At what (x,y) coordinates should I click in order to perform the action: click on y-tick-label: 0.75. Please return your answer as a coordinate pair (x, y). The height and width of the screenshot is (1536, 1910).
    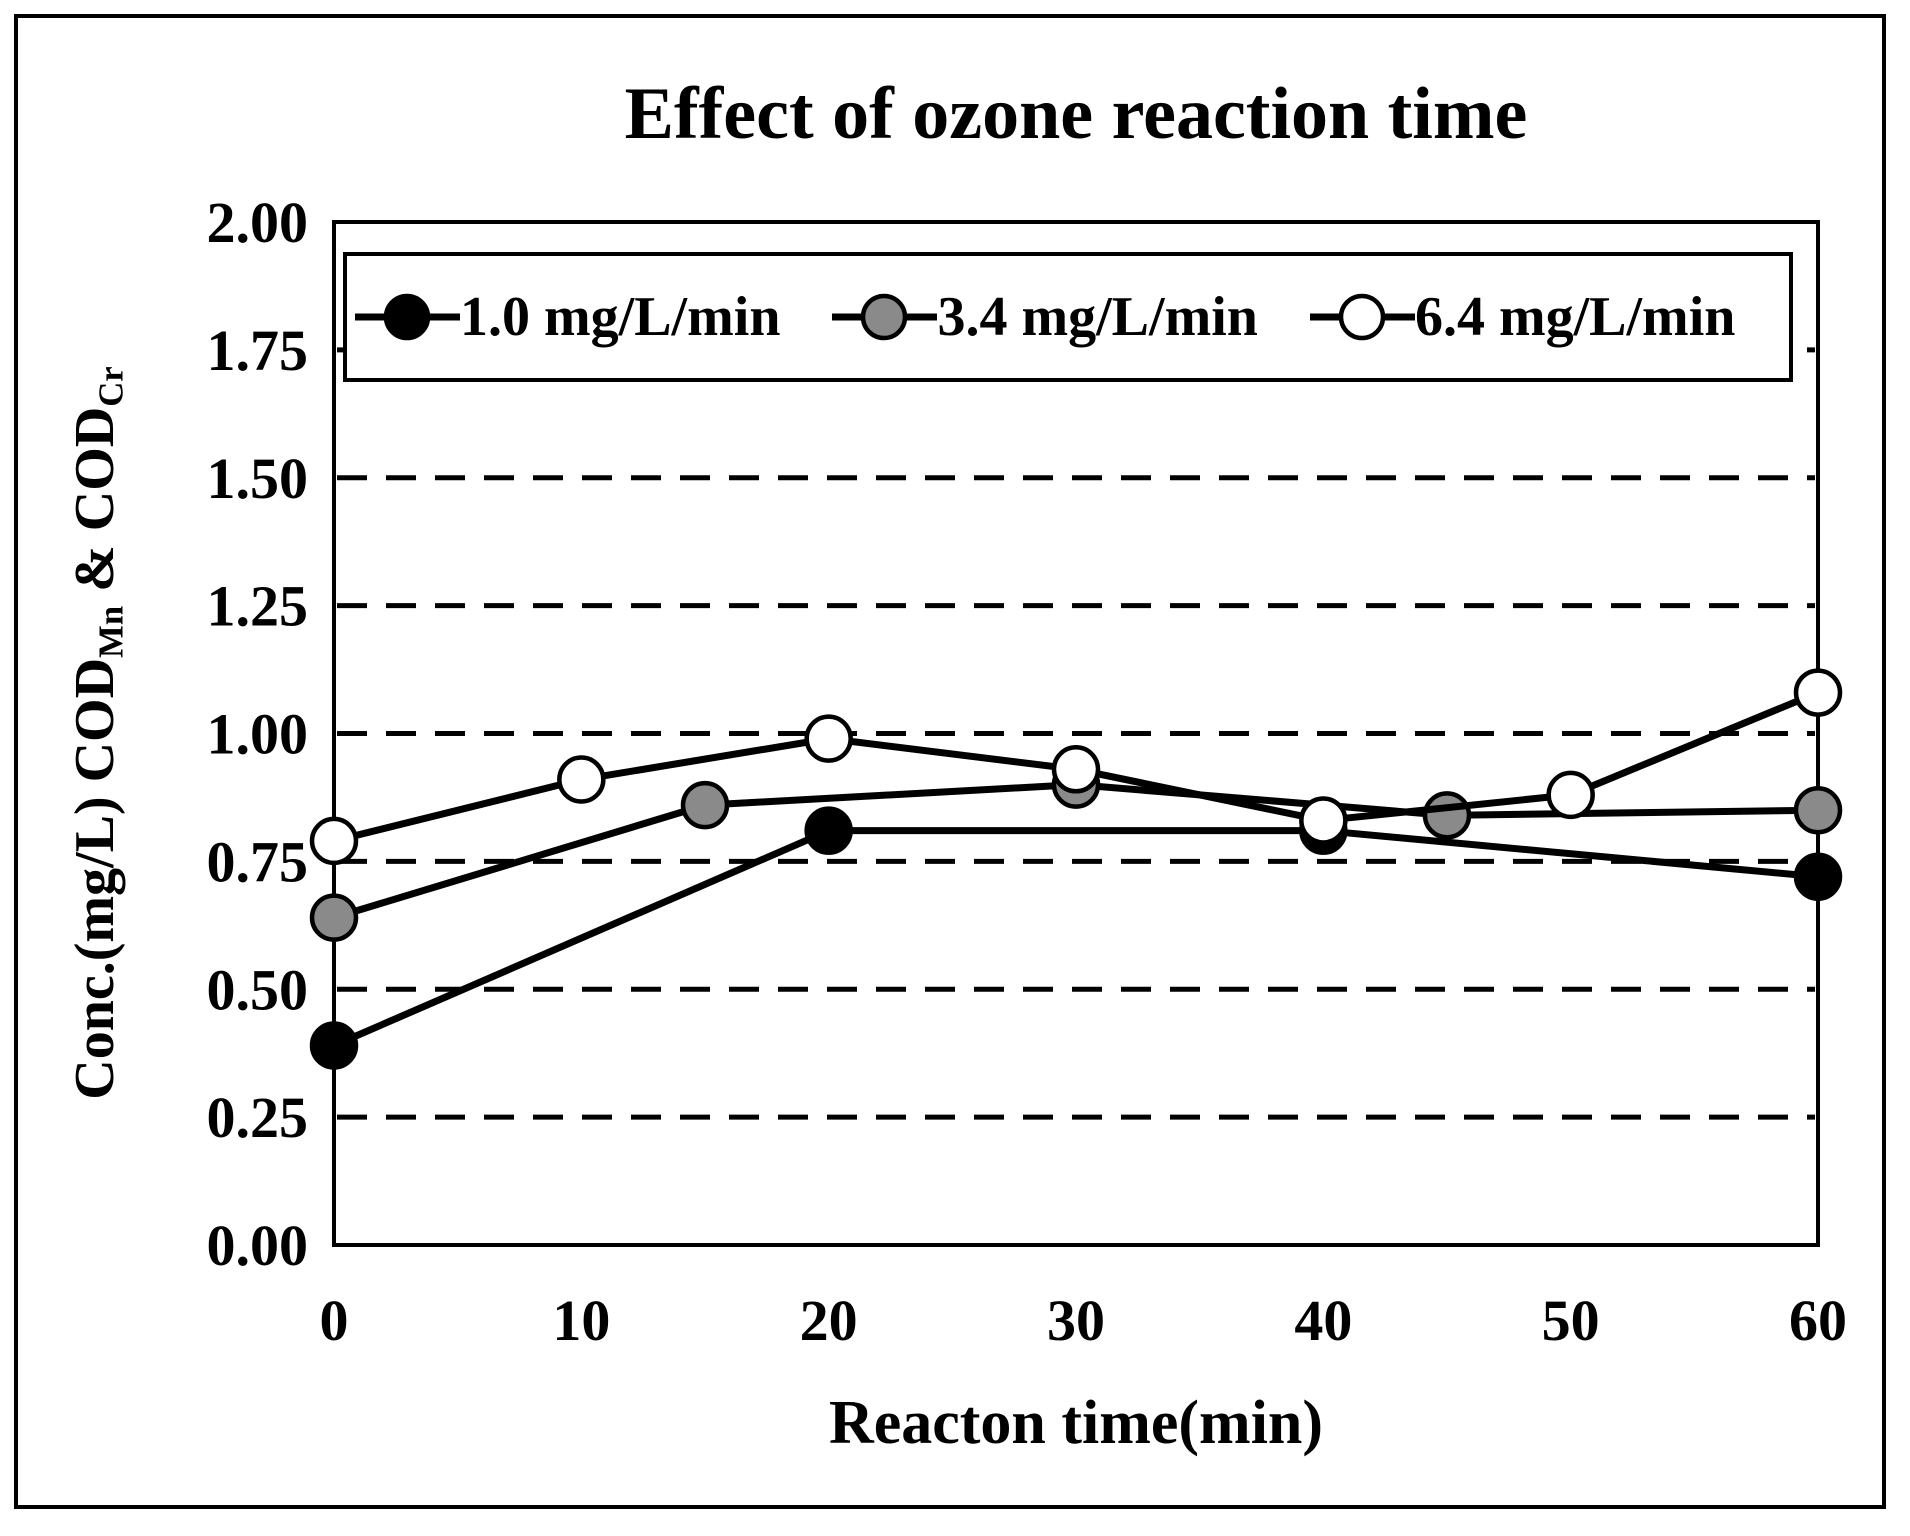
    Looking at the image, I should click on (258, 861).